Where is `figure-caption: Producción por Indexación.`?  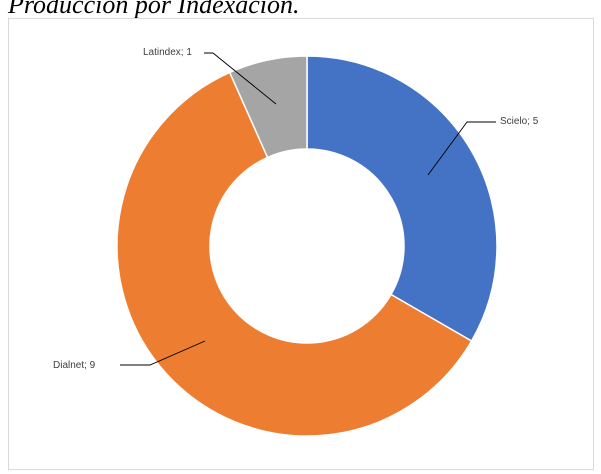 figure-caption: Producción por Indexación. is located at coordinates (154, 9).